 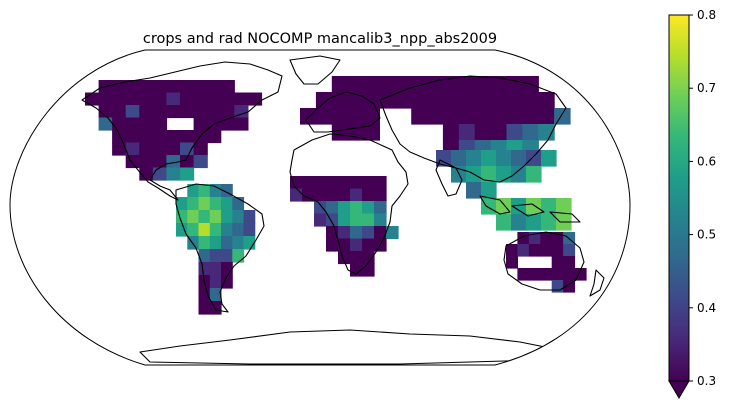 I want to click on coastline-antarctica, so click(x=350, y=347).